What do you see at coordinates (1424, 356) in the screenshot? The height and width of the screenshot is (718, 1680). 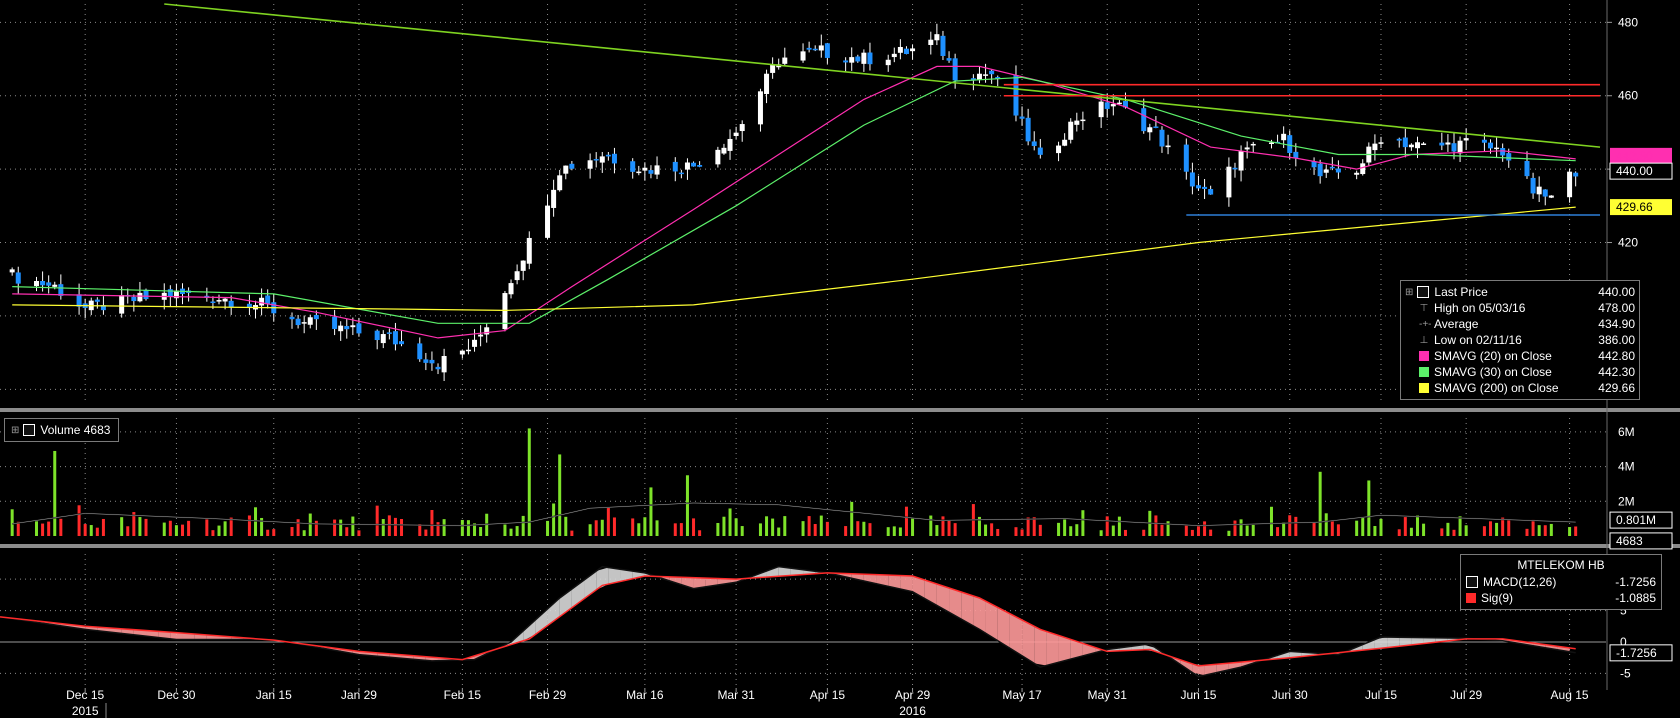 I see `legend-swatch` at bounding box center [1424, 356].